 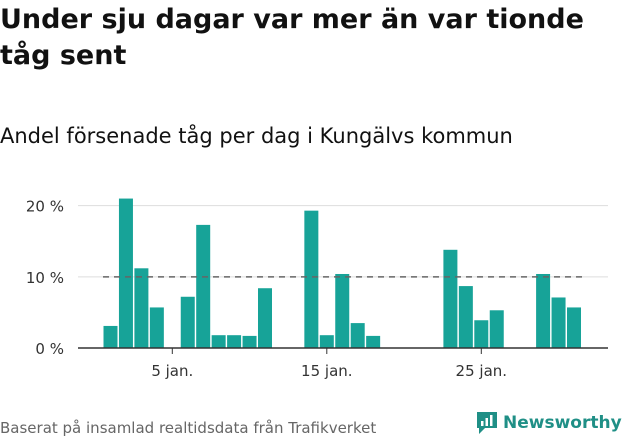 I want to click on y-tick-label: 20 %, so click(x=45, y=207).